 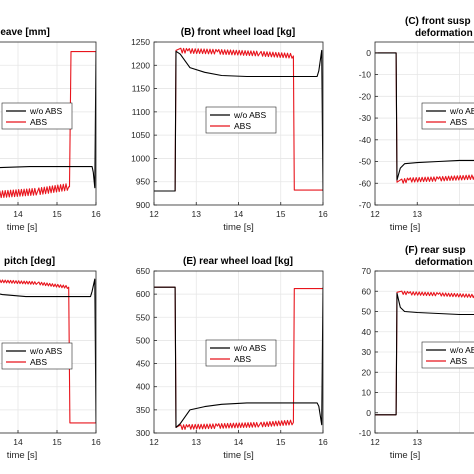 What do you see at coordinates (438, 21) in the screenshot?
I see `chart-title: (C) front susp` at bounding box center [438, 21].